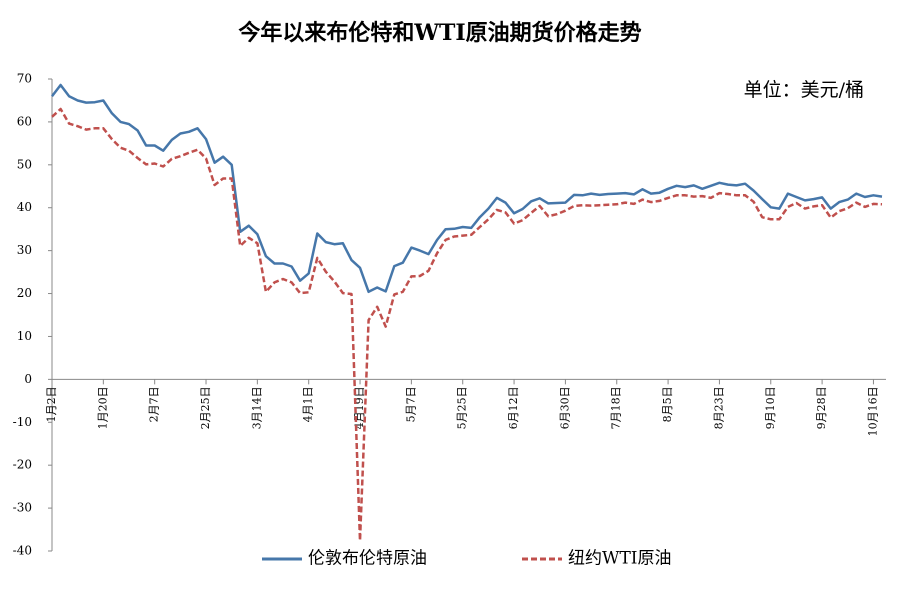  What do you see at coordinates (821, 407) in the screenshot?
I see `x-tick-label: 9月28日` at bounding box center [821, 407].